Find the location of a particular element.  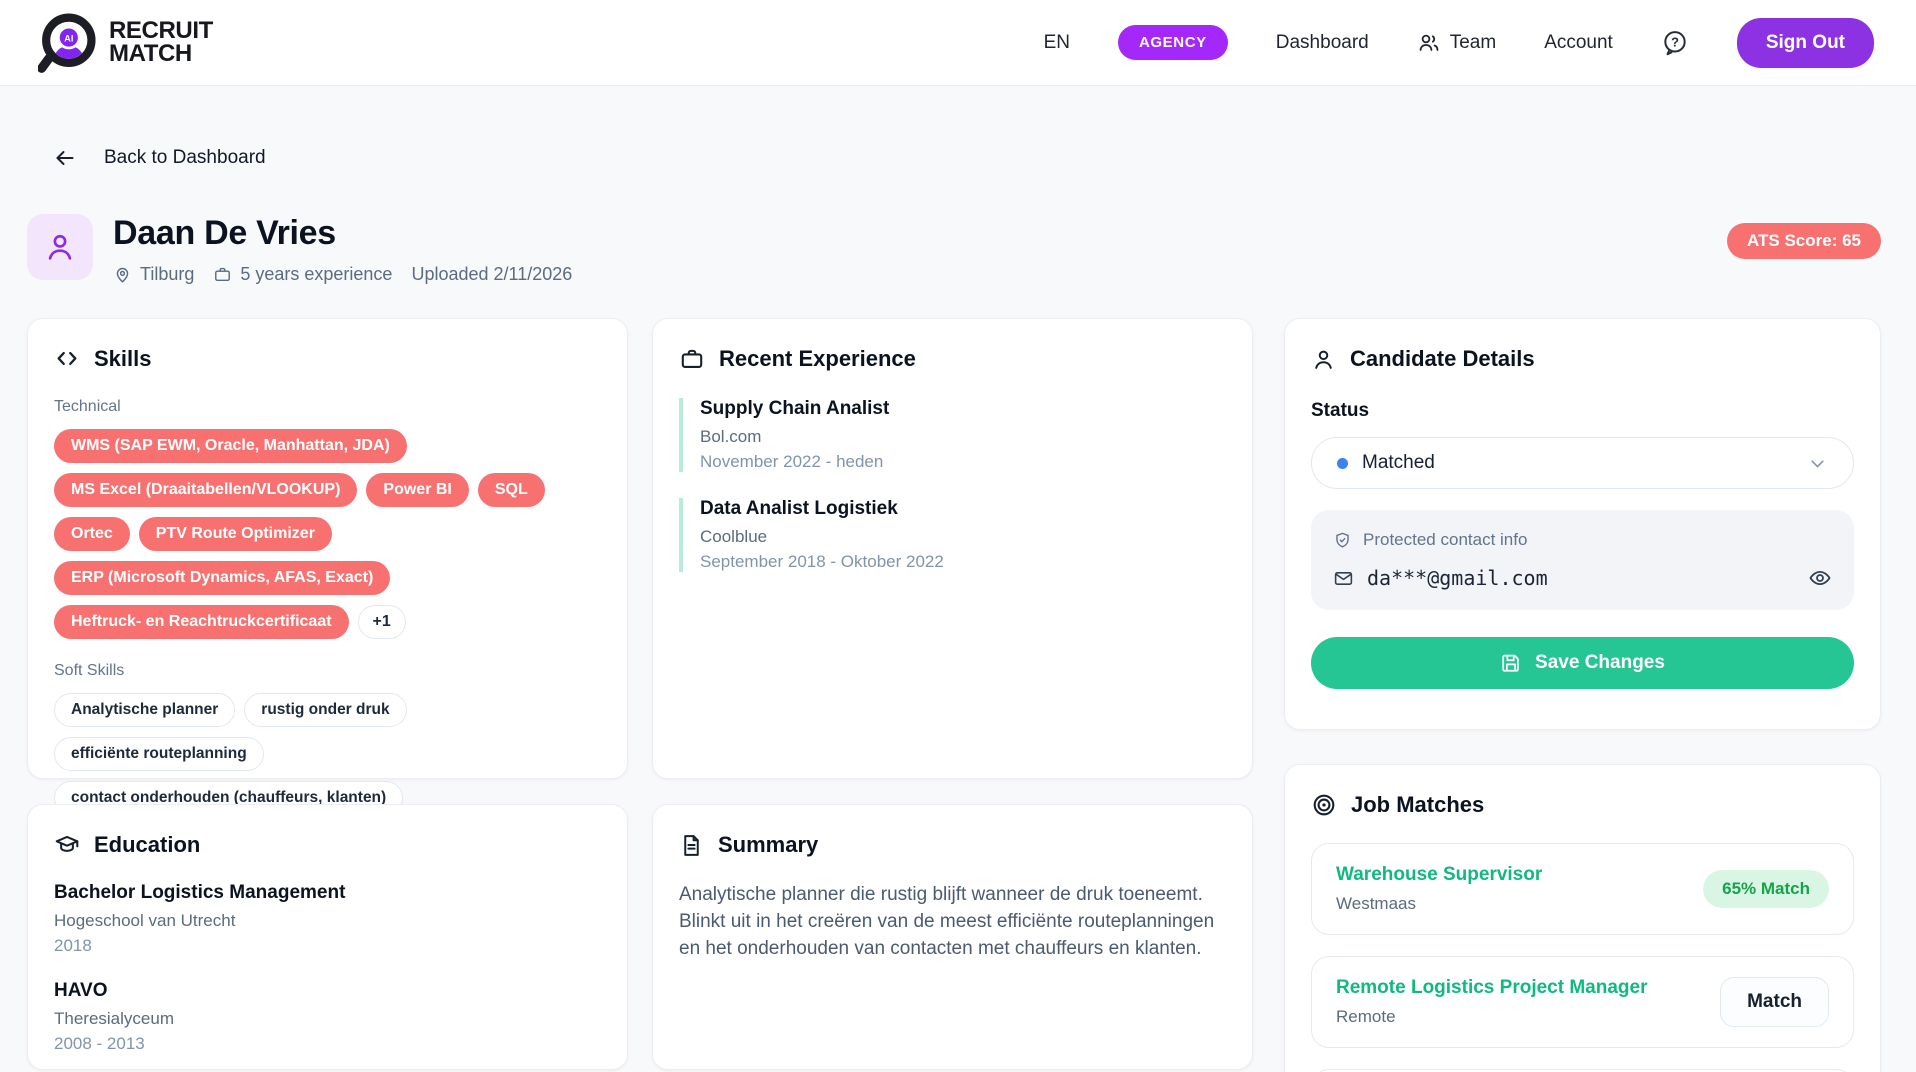

technical-skill-pill: SQL is located at coordinates (511, 490).